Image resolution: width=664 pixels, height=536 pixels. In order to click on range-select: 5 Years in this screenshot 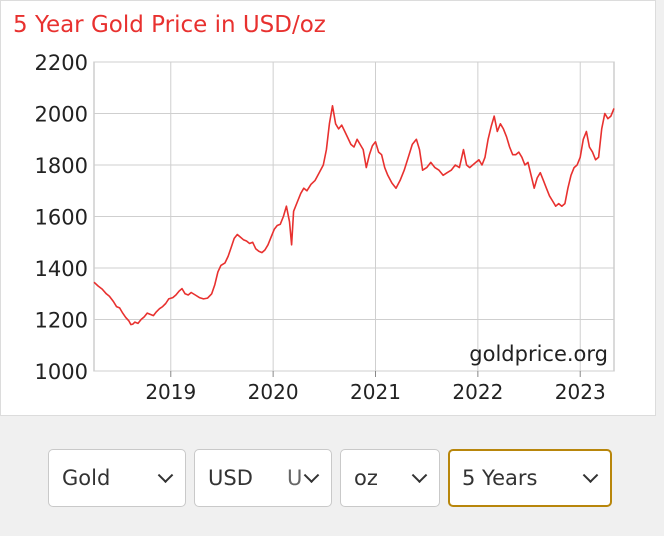, I will do `click(530, 478)`.